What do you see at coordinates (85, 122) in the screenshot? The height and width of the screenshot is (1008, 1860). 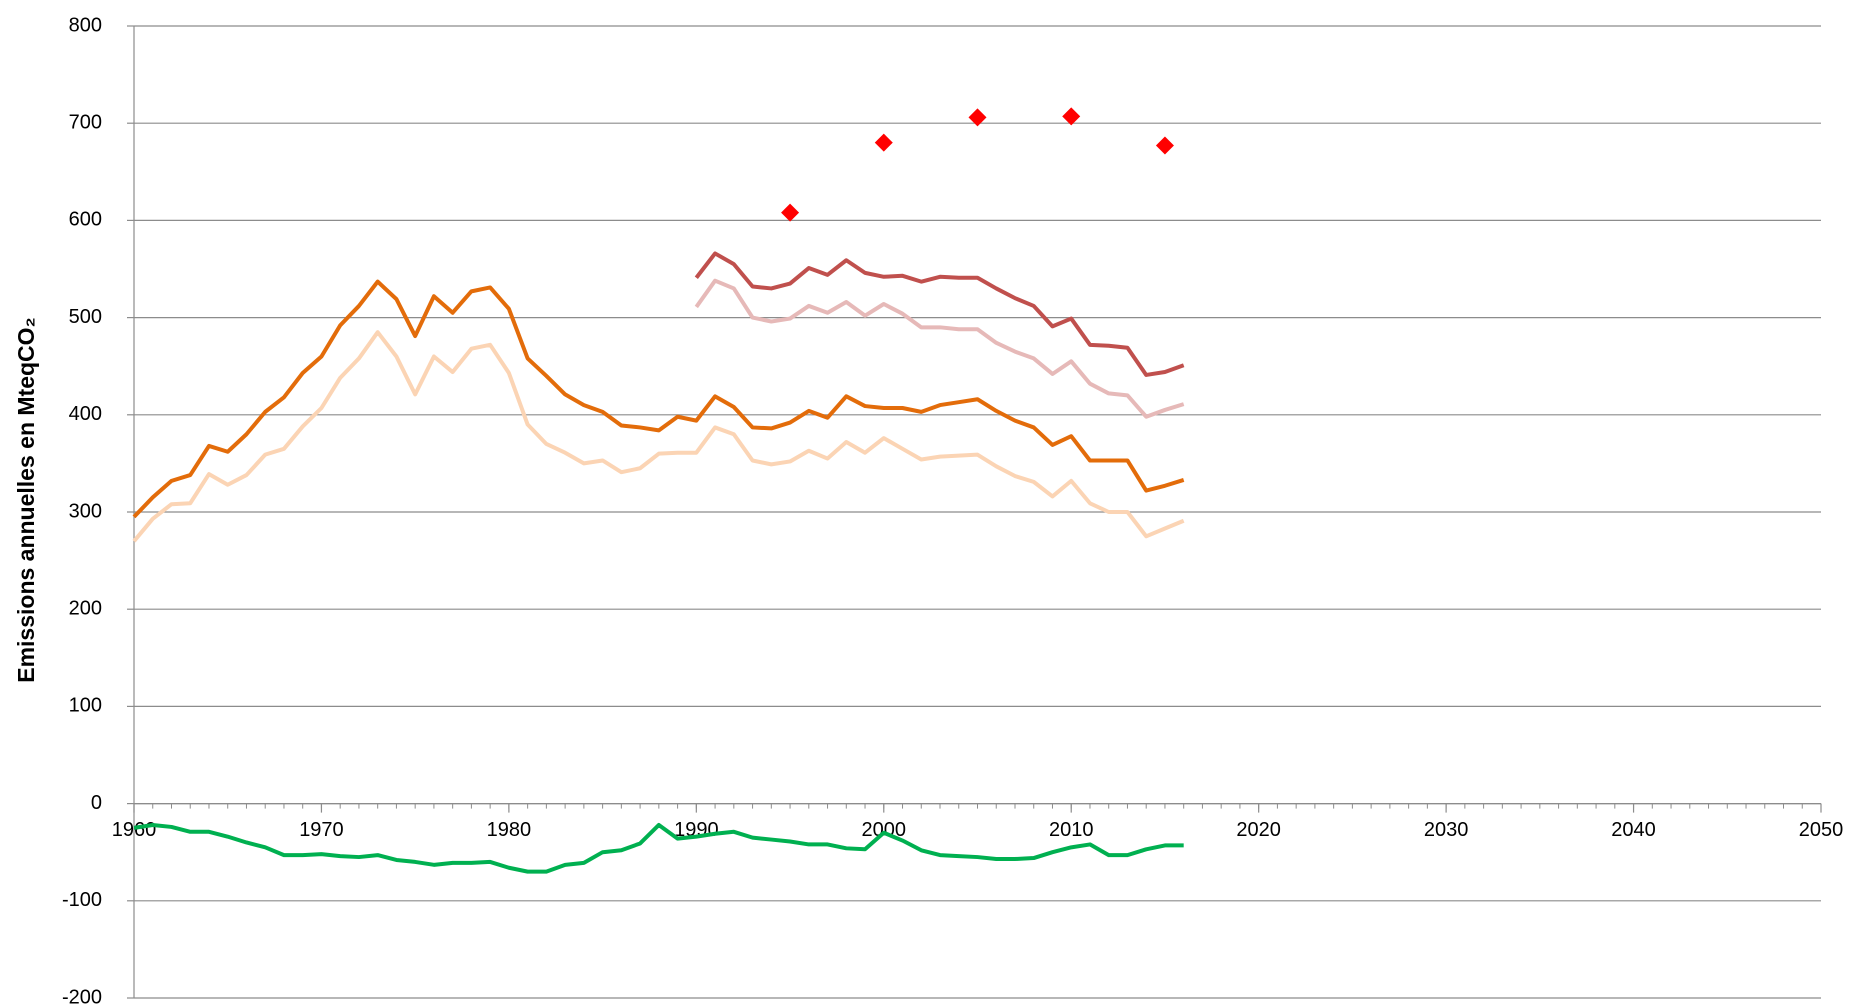 I see `y-tick-label: 700` at bounding box center [85, 122].